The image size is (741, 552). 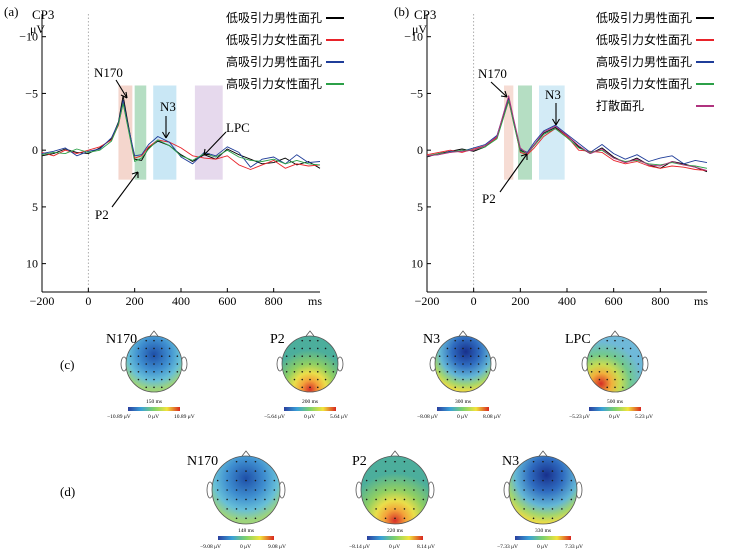 I want to click on panel-a-x-tick-label: 400, so click(x=181, y=301).